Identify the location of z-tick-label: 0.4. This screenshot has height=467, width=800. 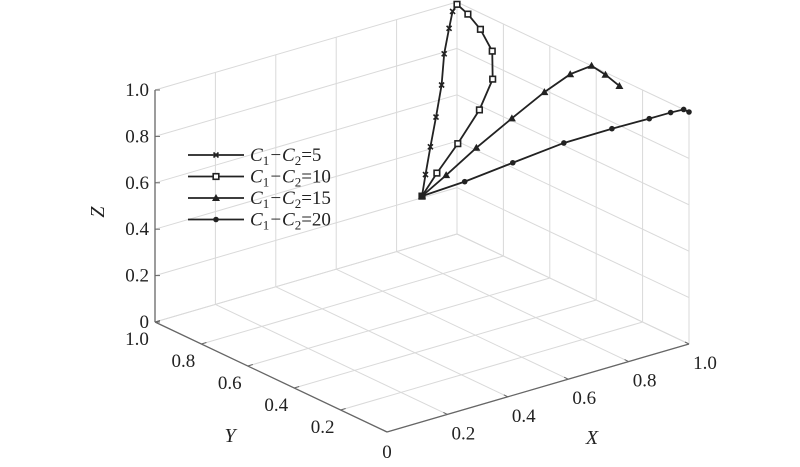
(137, 229).